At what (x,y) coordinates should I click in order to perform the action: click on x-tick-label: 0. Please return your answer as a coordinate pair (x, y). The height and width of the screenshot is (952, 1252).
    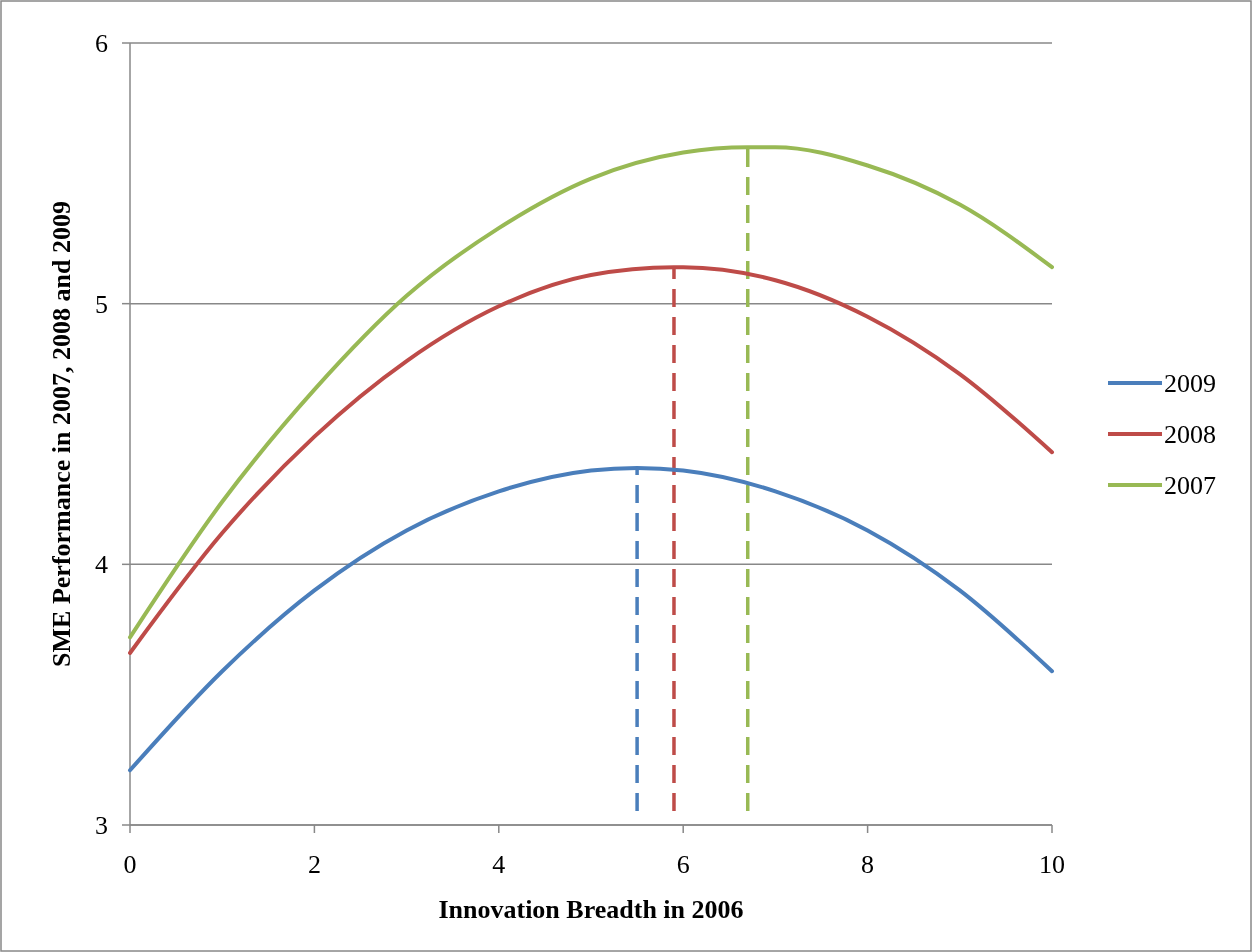
    Looking at the image, I should click on (130, 864).